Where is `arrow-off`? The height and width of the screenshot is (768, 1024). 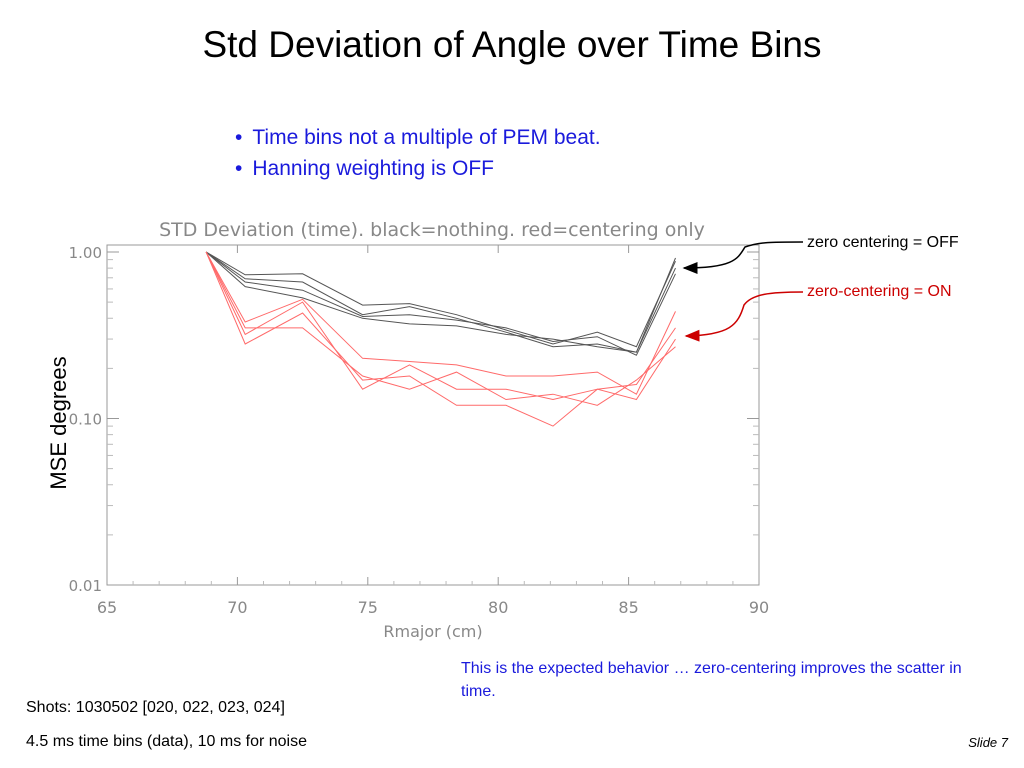 arrow-off is located at coordinates (743, 257).